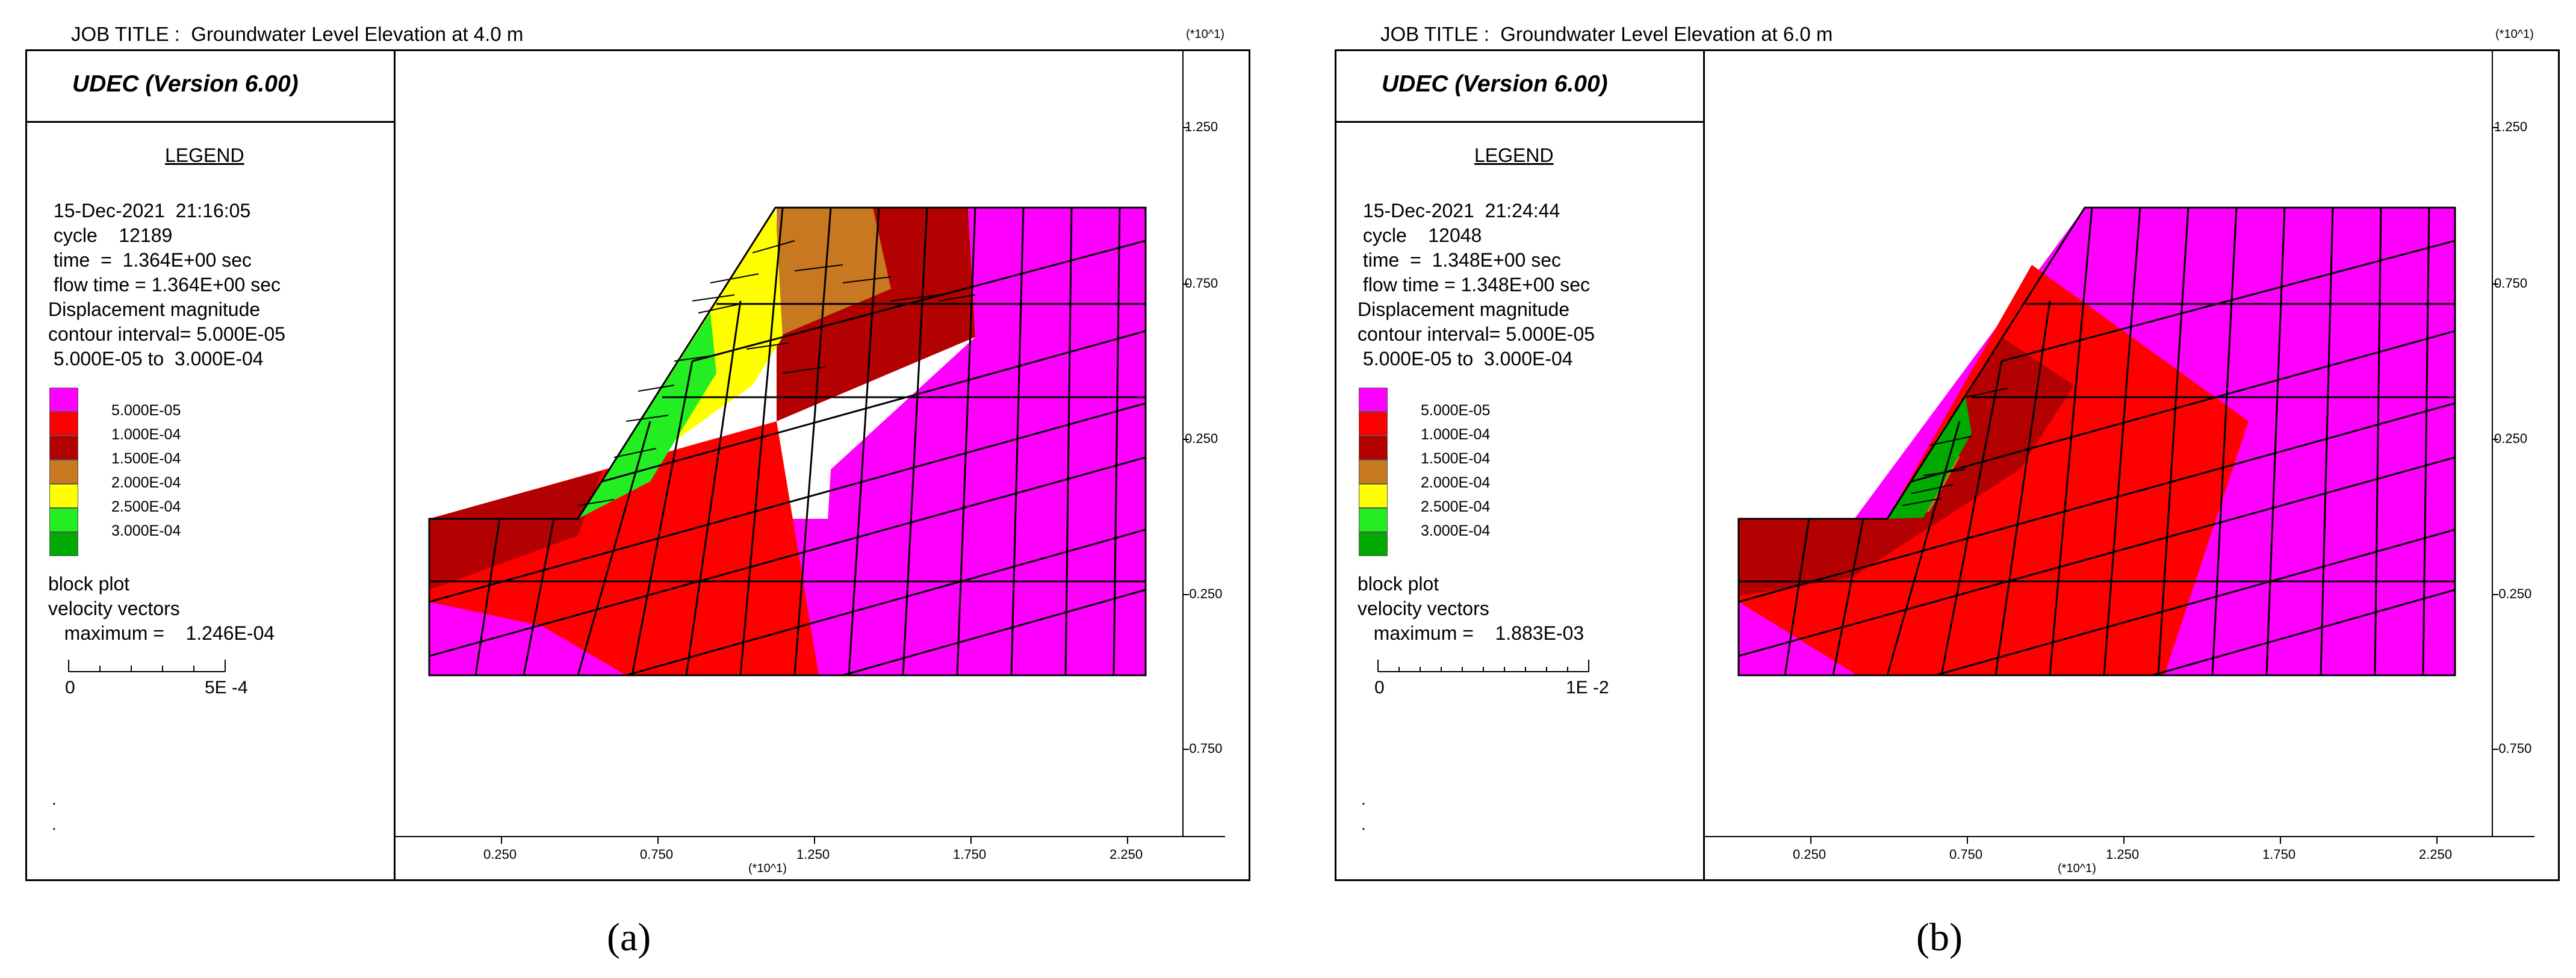  I want to click on y-tick-label: 0.750, so click(2511, 283).